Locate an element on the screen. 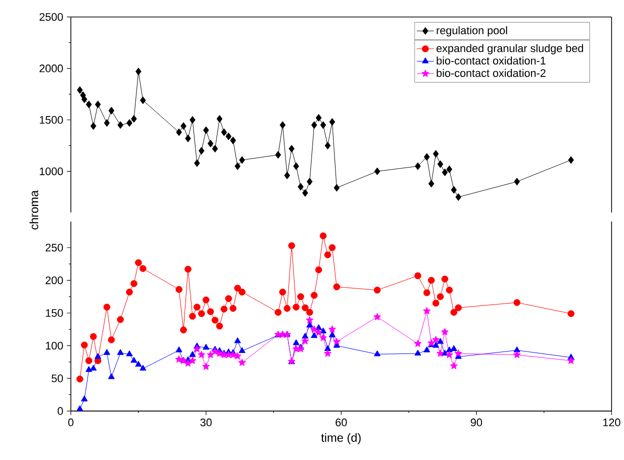 Image resolution: width=624 pixels, height=460 pixels. y-tick-label: 250 is located at coordinates (54, 248).